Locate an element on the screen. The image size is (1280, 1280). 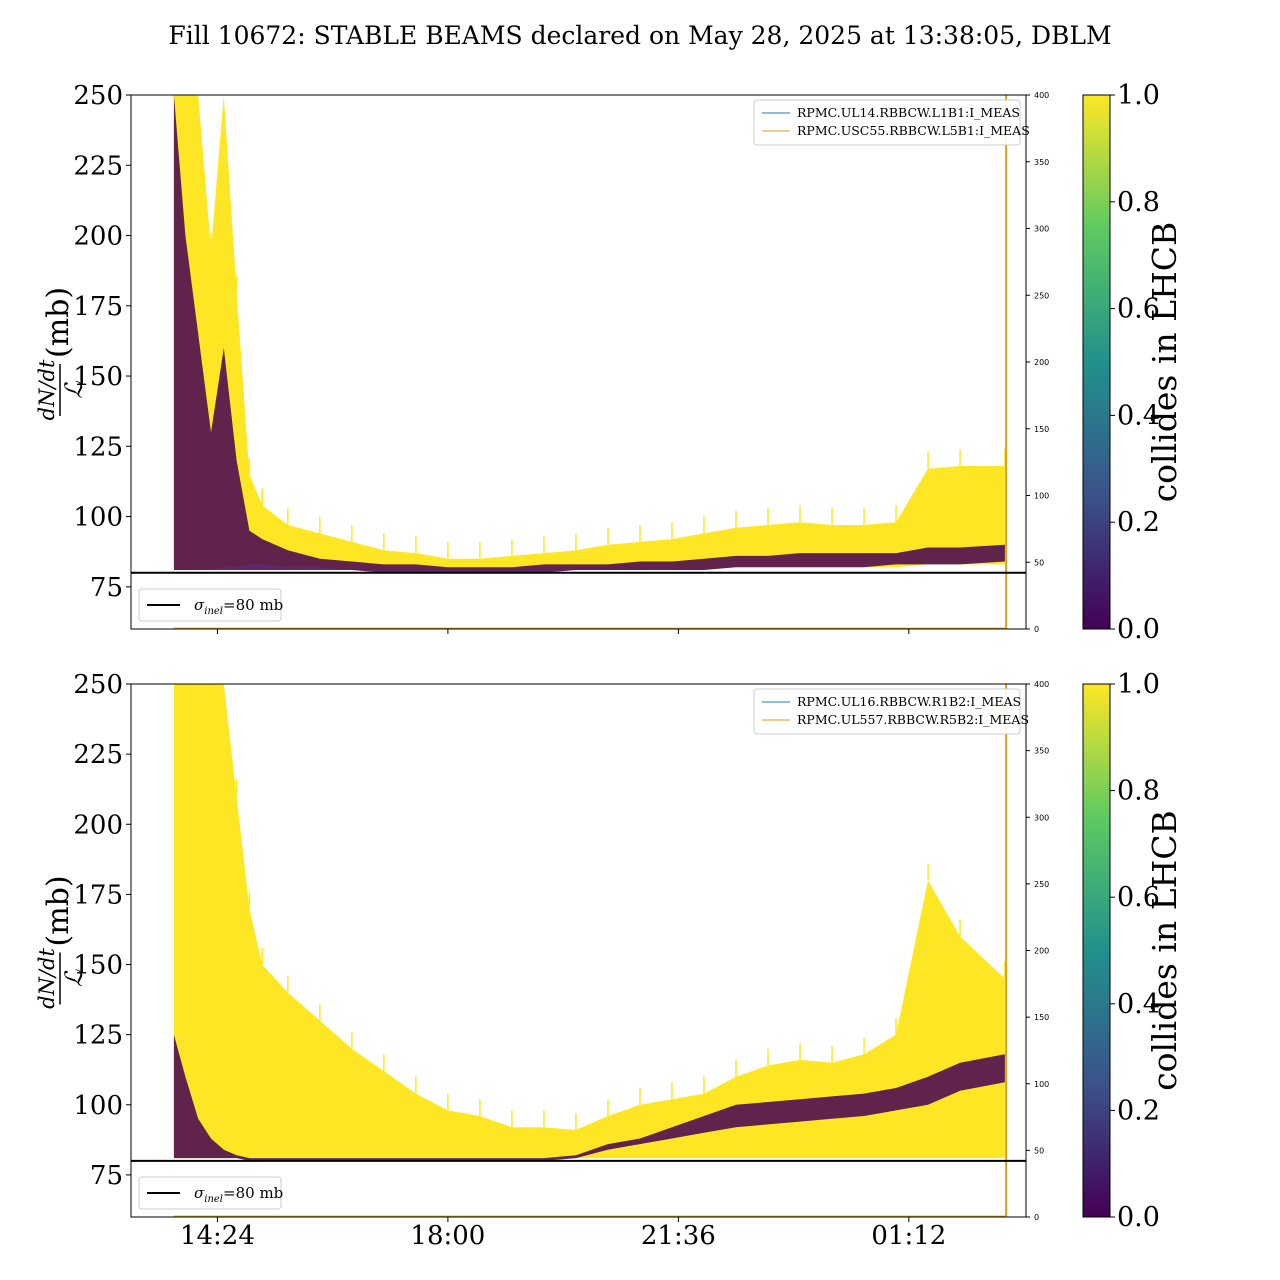
y-axis-label-top: dN/dt ℒ (mb) is located at coordinates (61, 353).